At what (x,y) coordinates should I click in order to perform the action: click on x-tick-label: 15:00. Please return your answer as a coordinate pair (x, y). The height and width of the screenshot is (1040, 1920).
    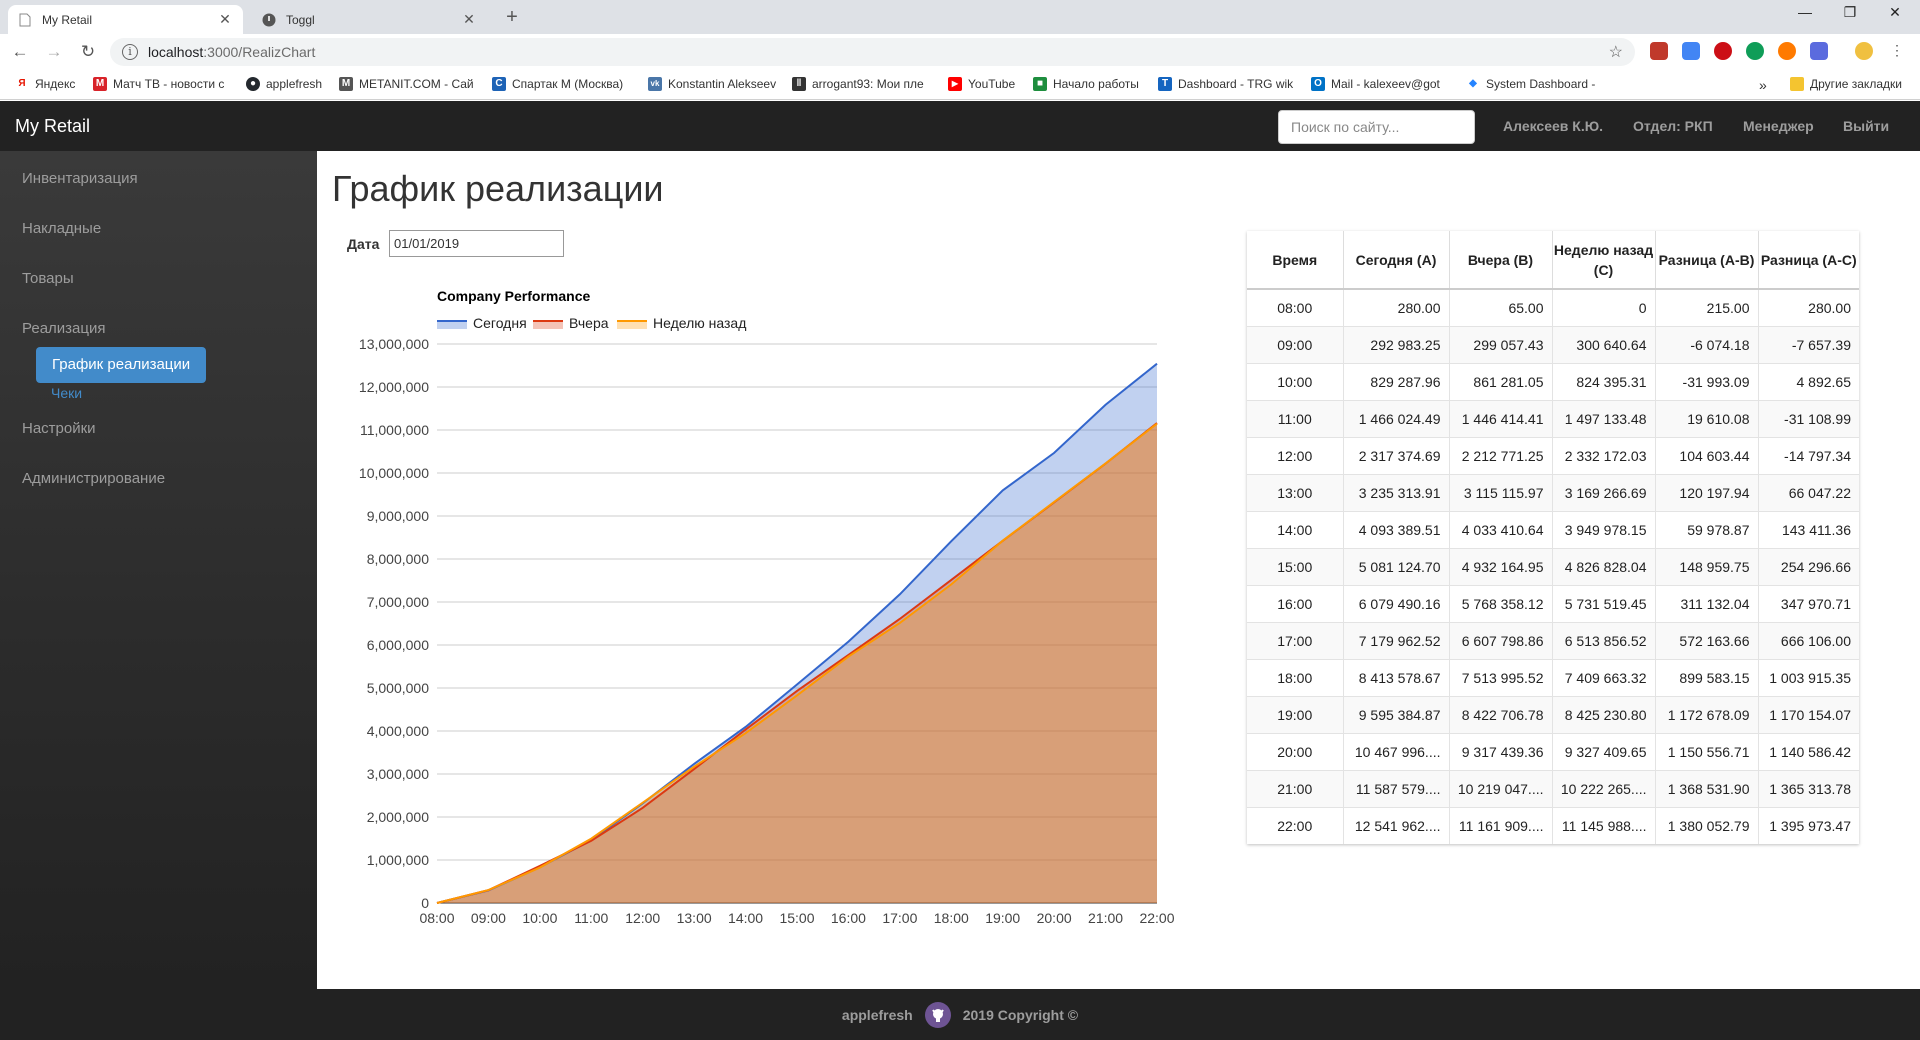
    Looking at the image, I should click on (796, 918).